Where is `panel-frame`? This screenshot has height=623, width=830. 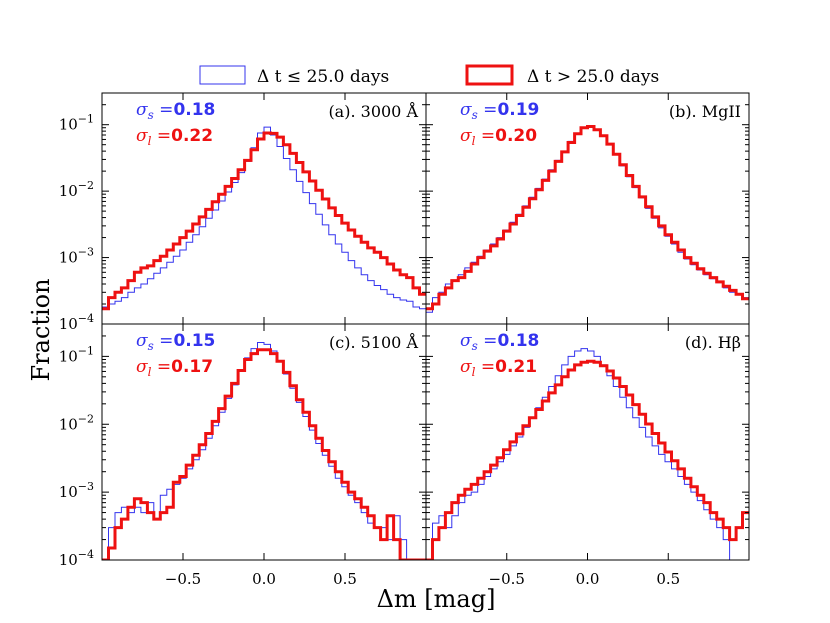
panel-frame is located at coordinates (587, 442).